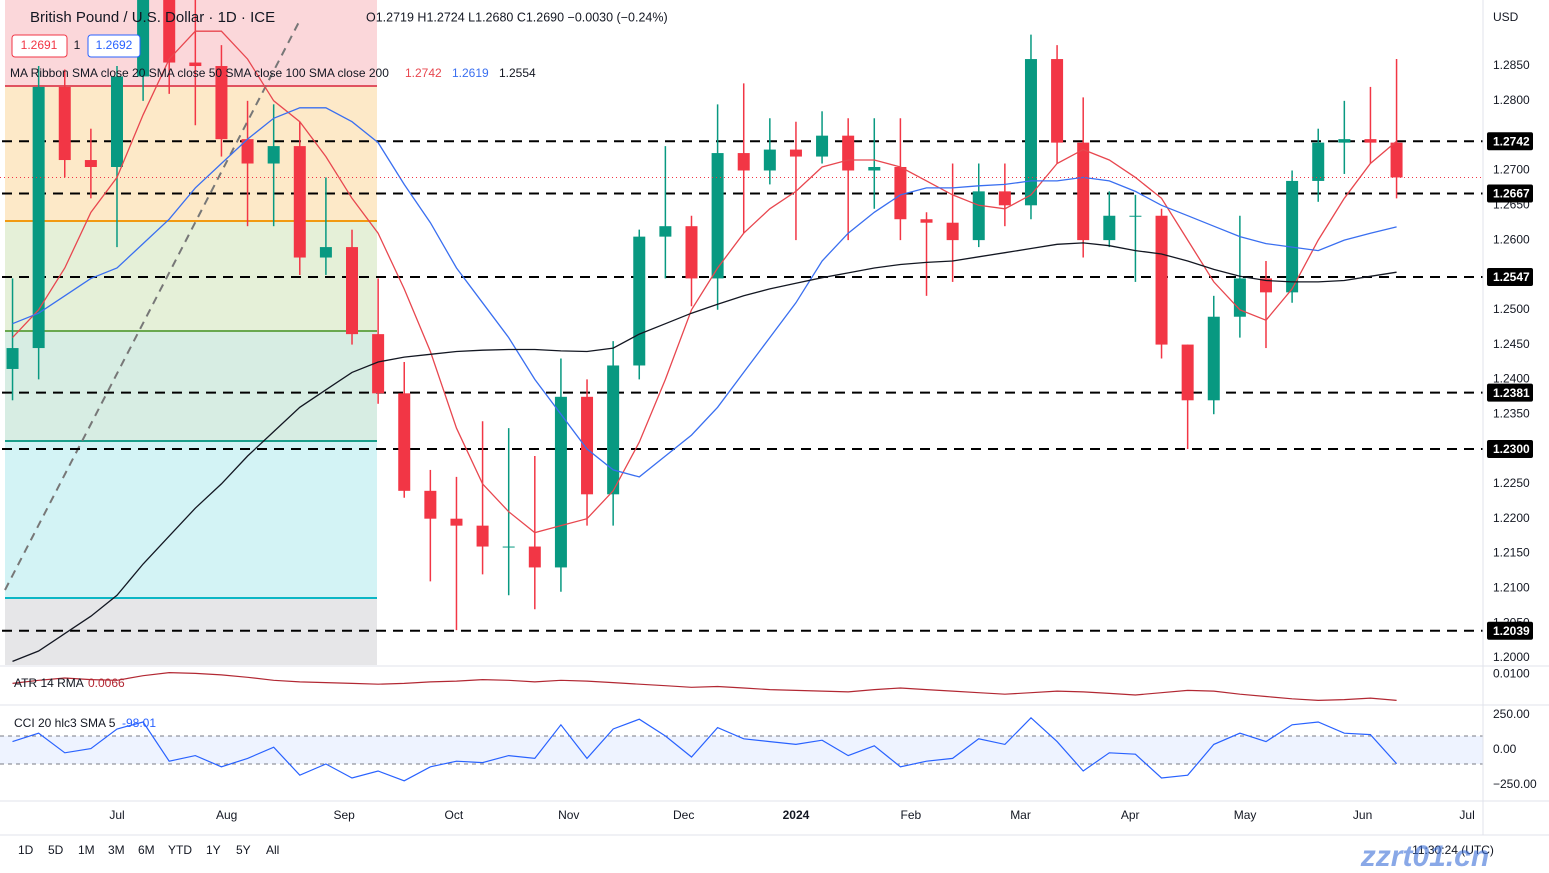 The image size is (1549, 873). What do you see at coordinates (1506, 17) in the screenshot?
I see `currency: USD` at bounding box center [1506, 17].